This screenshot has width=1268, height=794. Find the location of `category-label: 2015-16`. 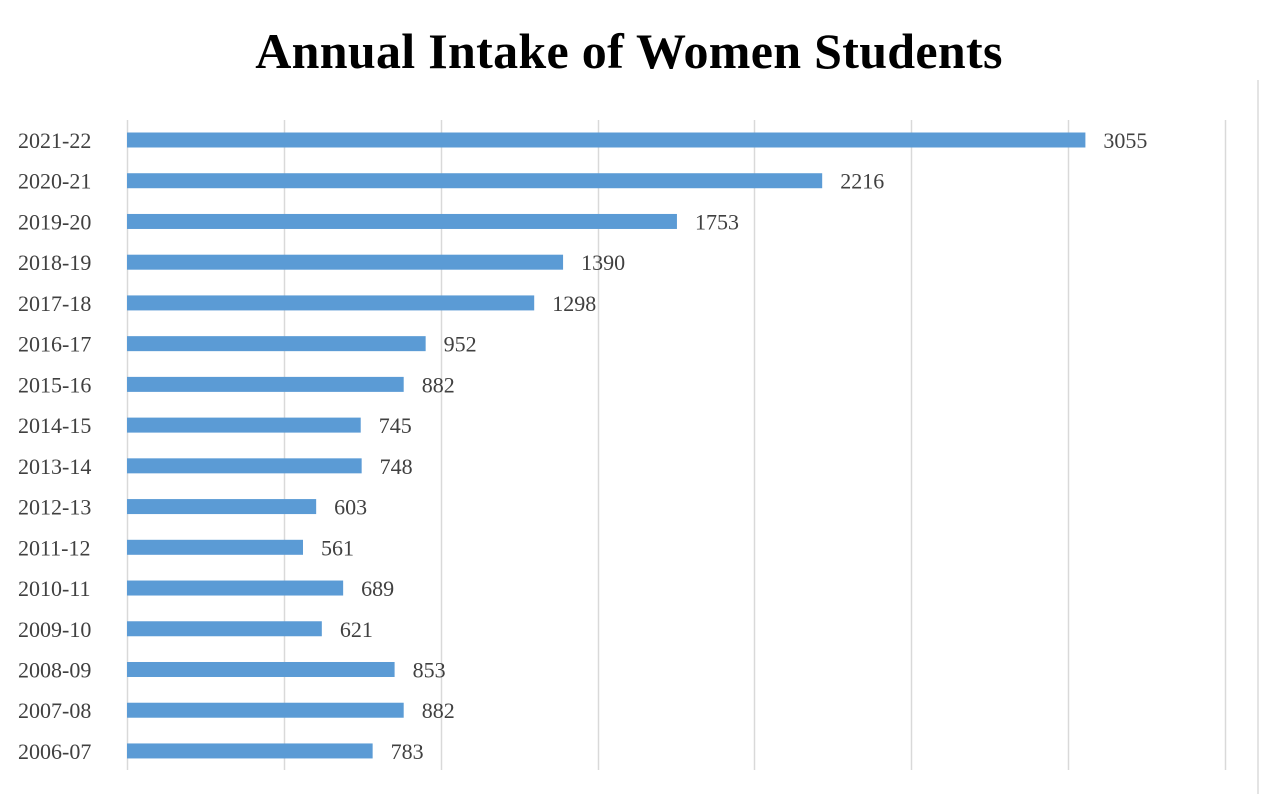

category-label: 2015-16 is located at coordinates (54, 384).